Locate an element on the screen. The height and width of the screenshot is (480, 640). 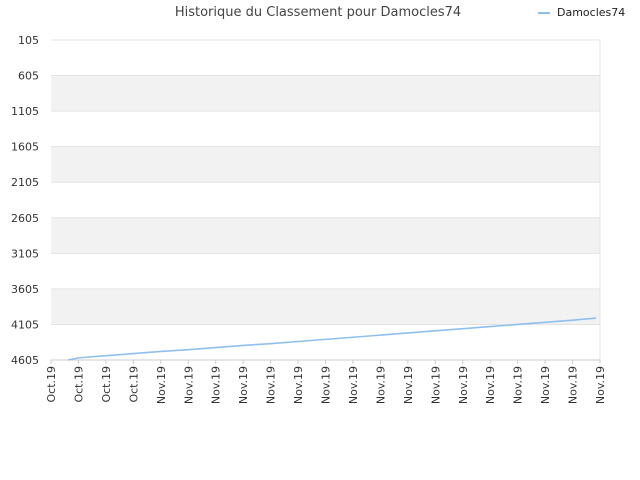
legend-label: Damocles74 is located at coordinates (591, 12).